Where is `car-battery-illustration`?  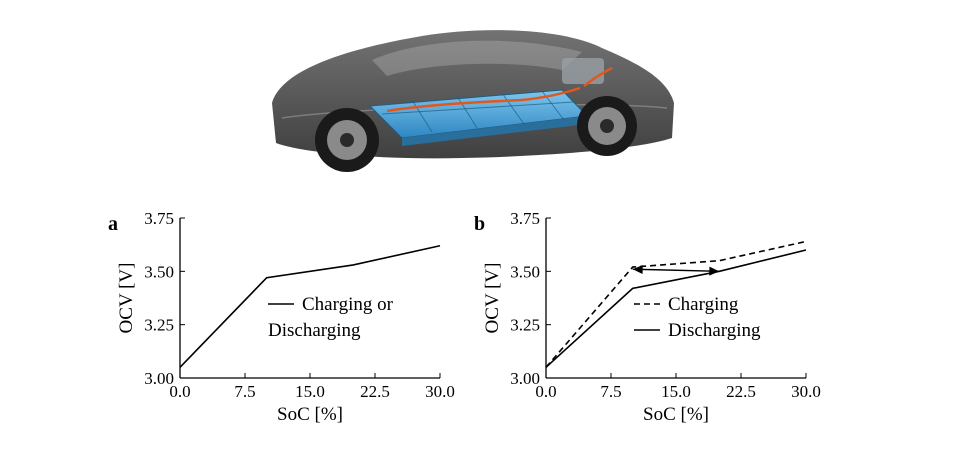
car-battery-illustration is located at coordinates (473, 101).